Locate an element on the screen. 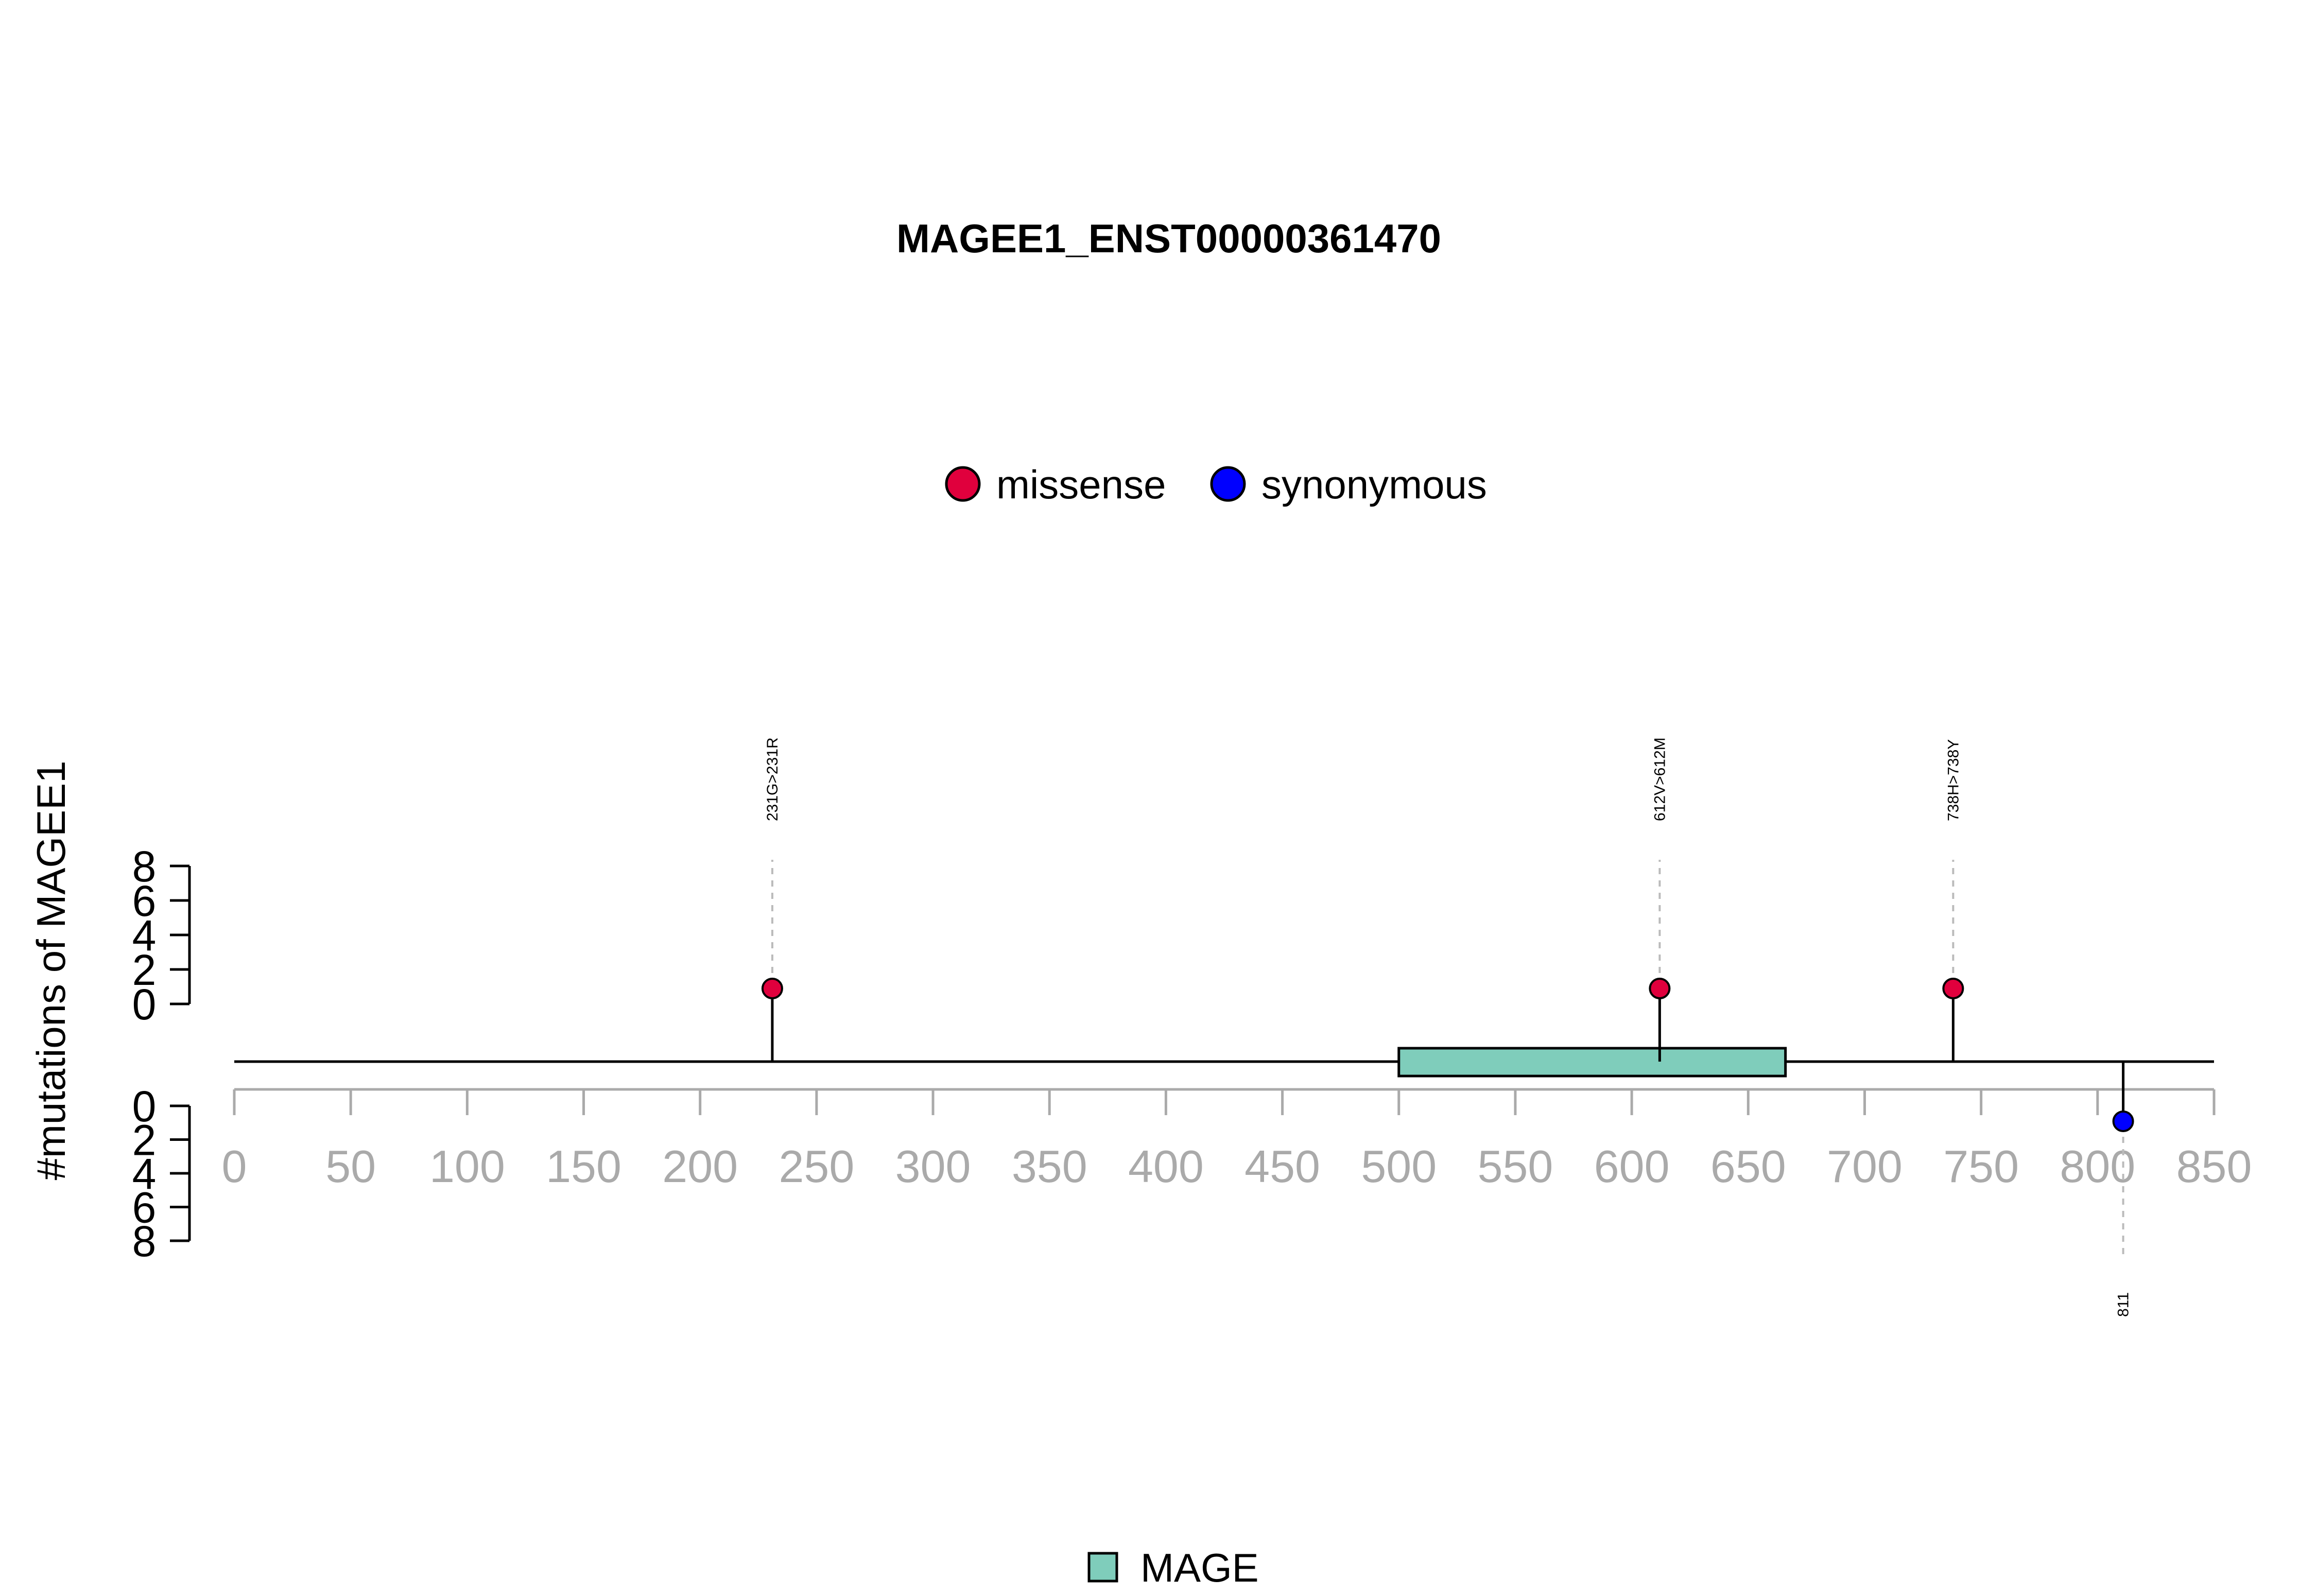 The width and height of the screenshot is (2317, 1596). domain-layer is located at coordinates (1592, 1062).